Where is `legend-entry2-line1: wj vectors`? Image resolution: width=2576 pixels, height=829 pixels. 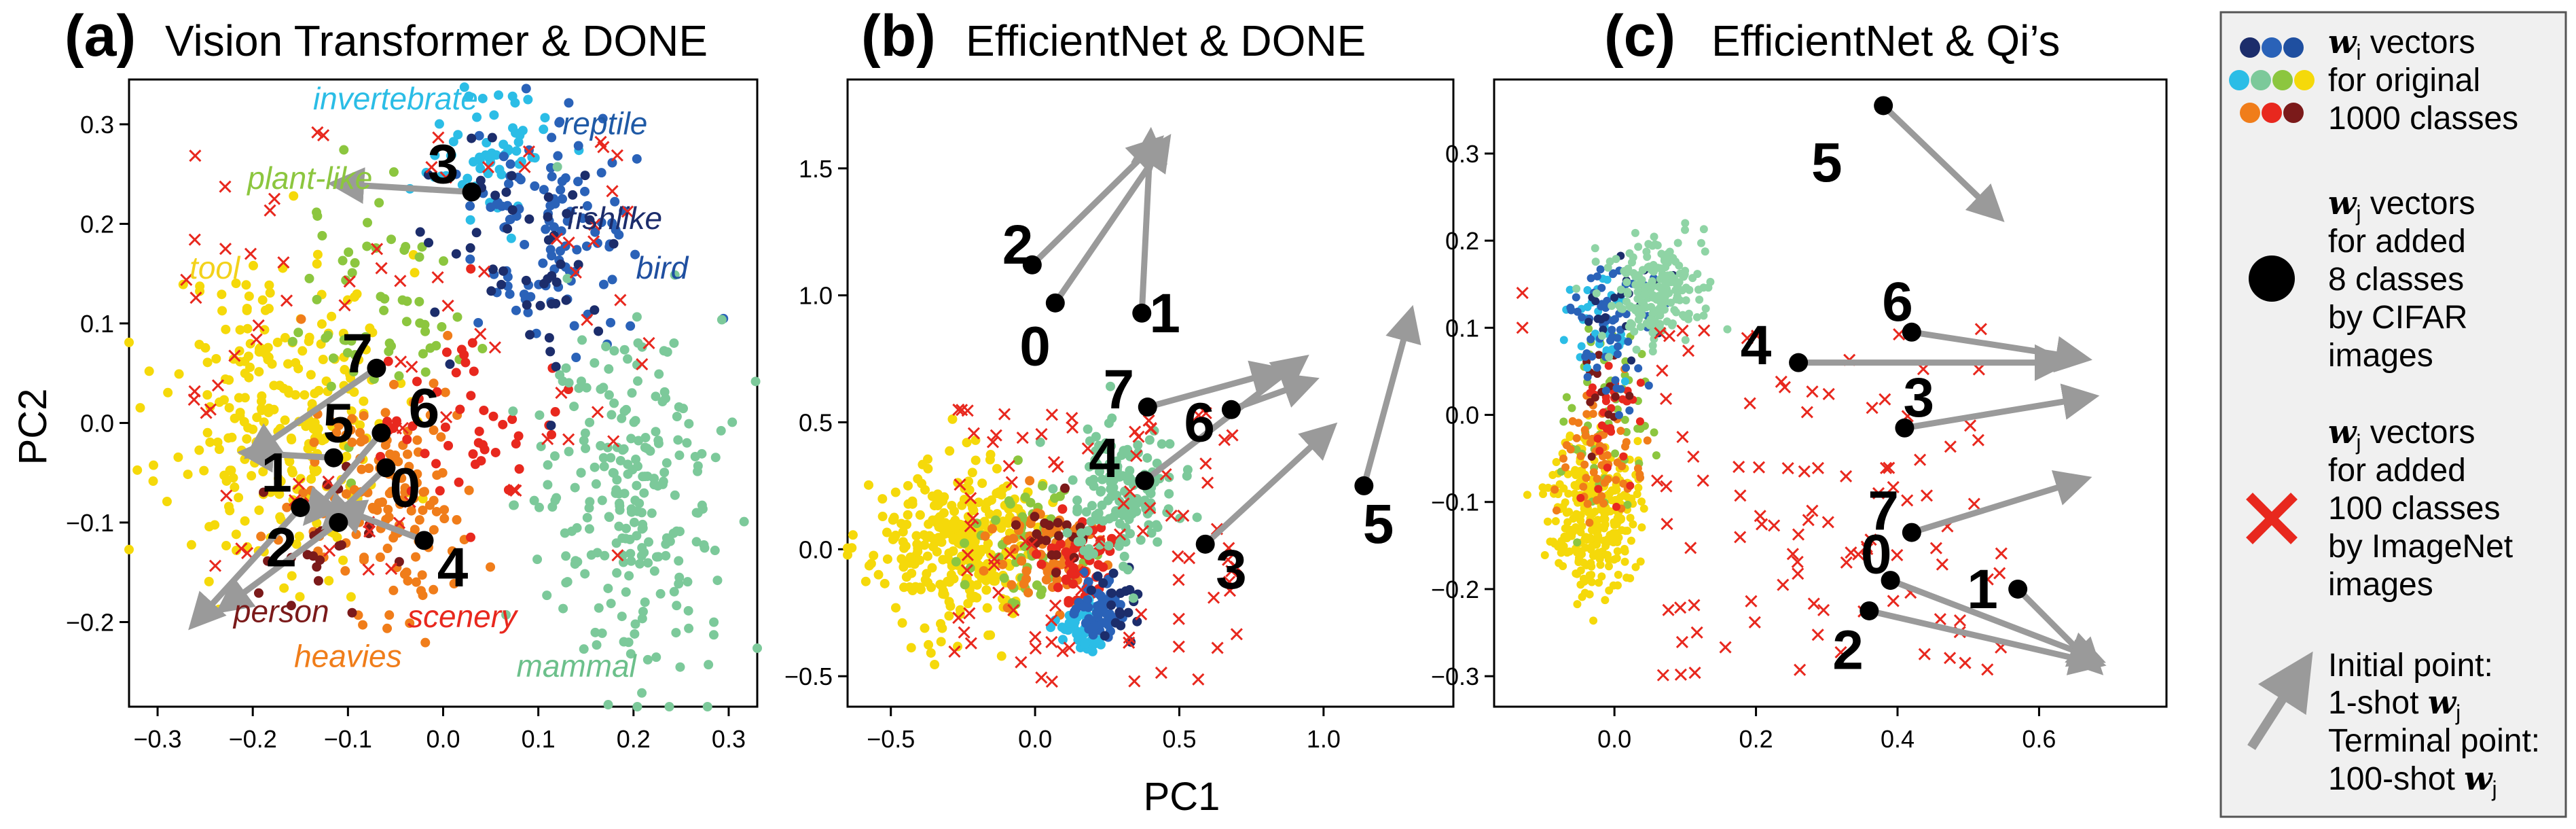
legend-entry2-line1: wj vectors is located at coordinates (2401, 205).